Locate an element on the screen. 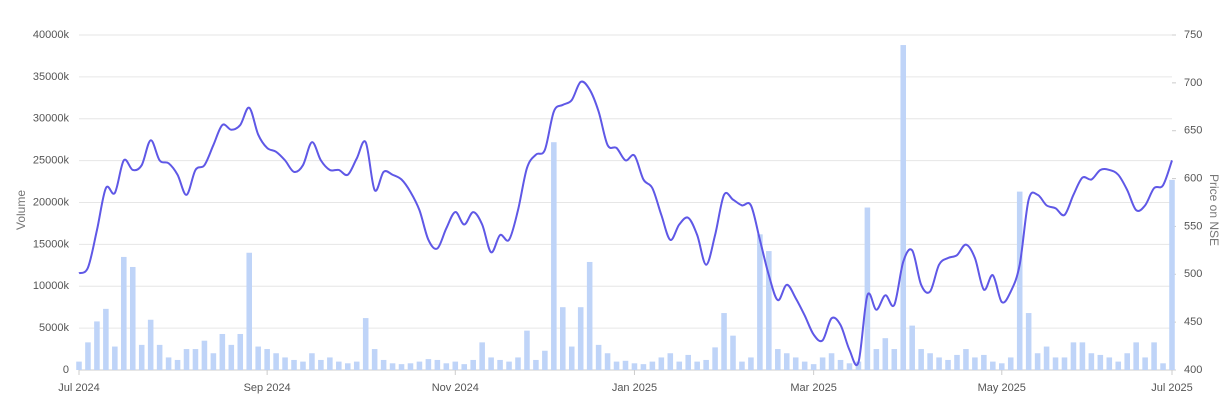  x-tick-label: Sep 2024 is located at coordinates (267, 388).